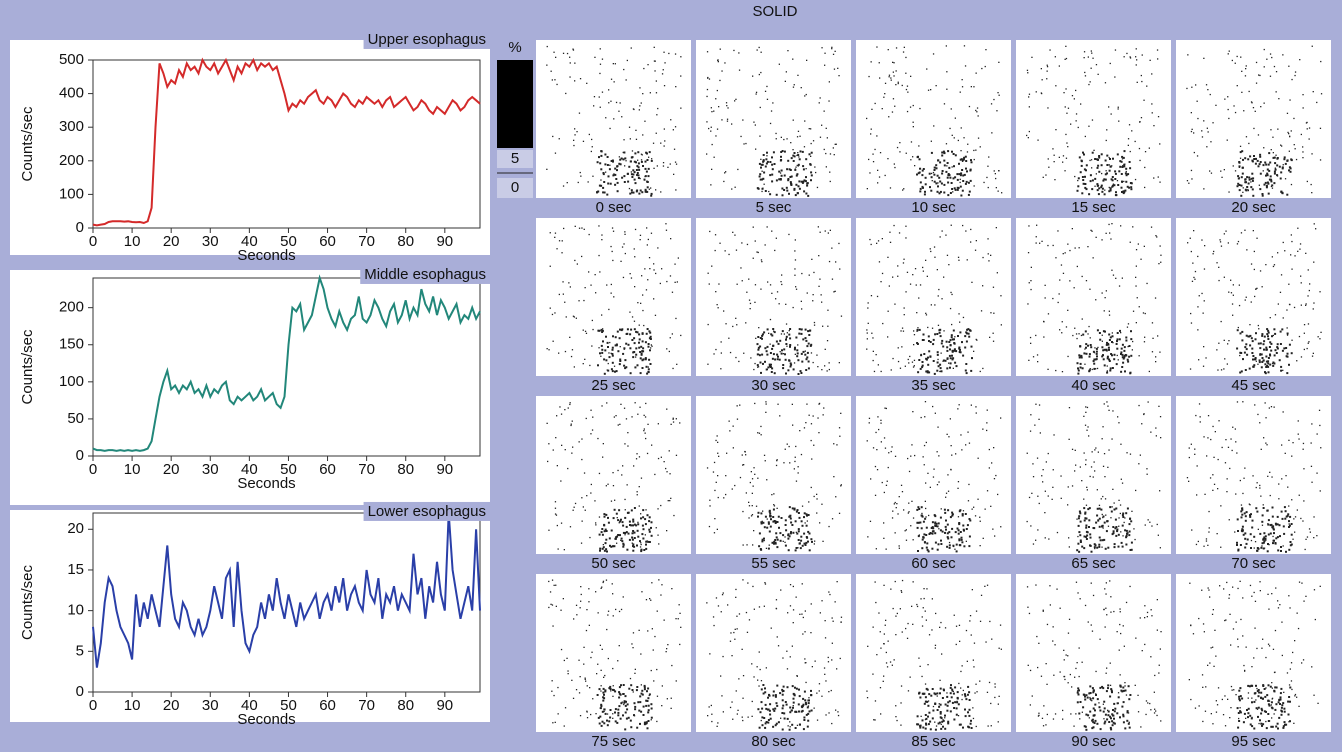 Image resolution: width=1342 pixels, height=752 pixels. I want to click on y-tick-label: 10, so click(75, 610).